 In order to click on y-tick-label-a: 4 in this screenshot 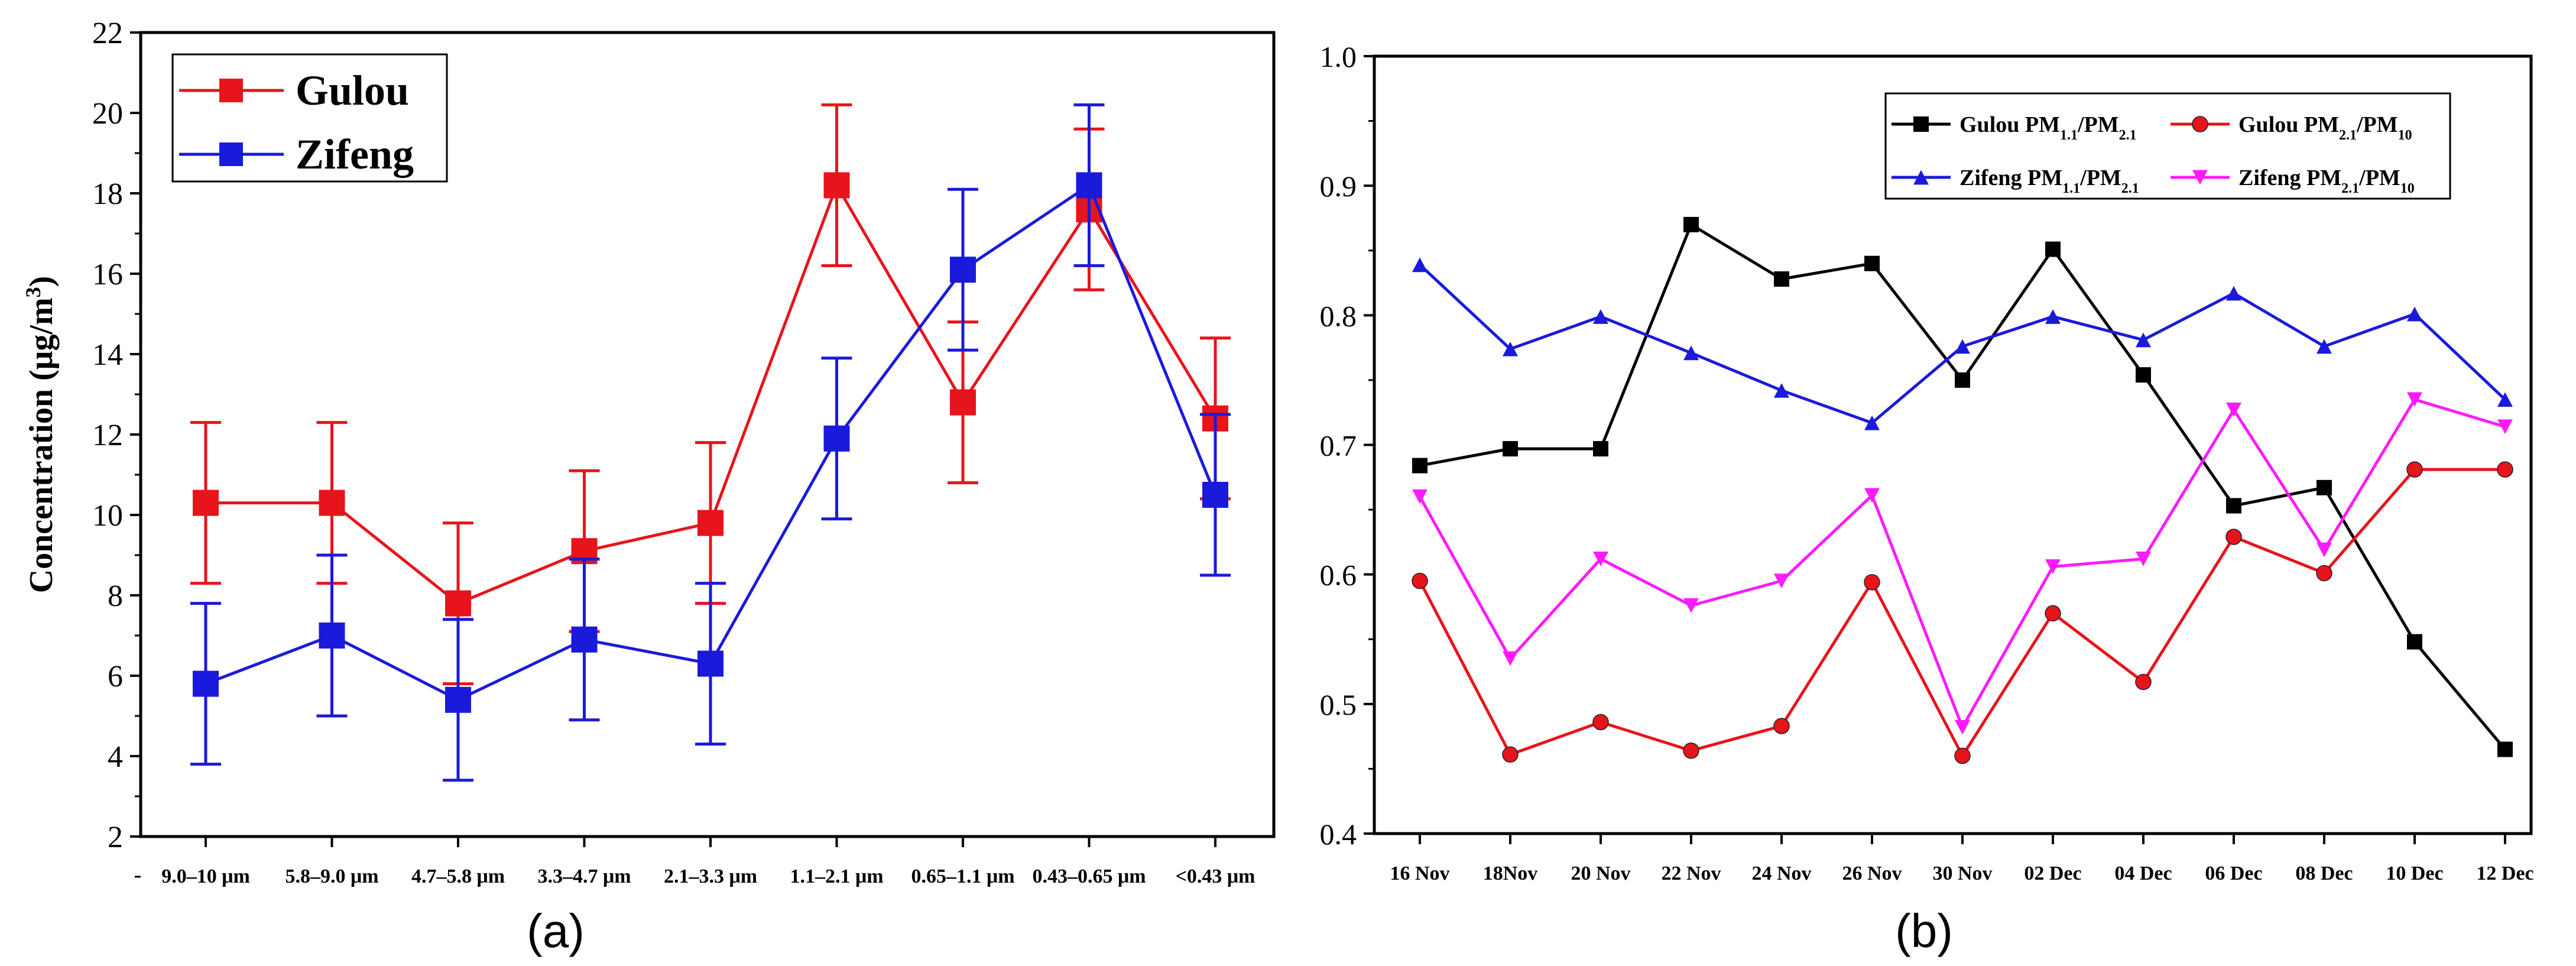, I will do `click(115, 757)`.